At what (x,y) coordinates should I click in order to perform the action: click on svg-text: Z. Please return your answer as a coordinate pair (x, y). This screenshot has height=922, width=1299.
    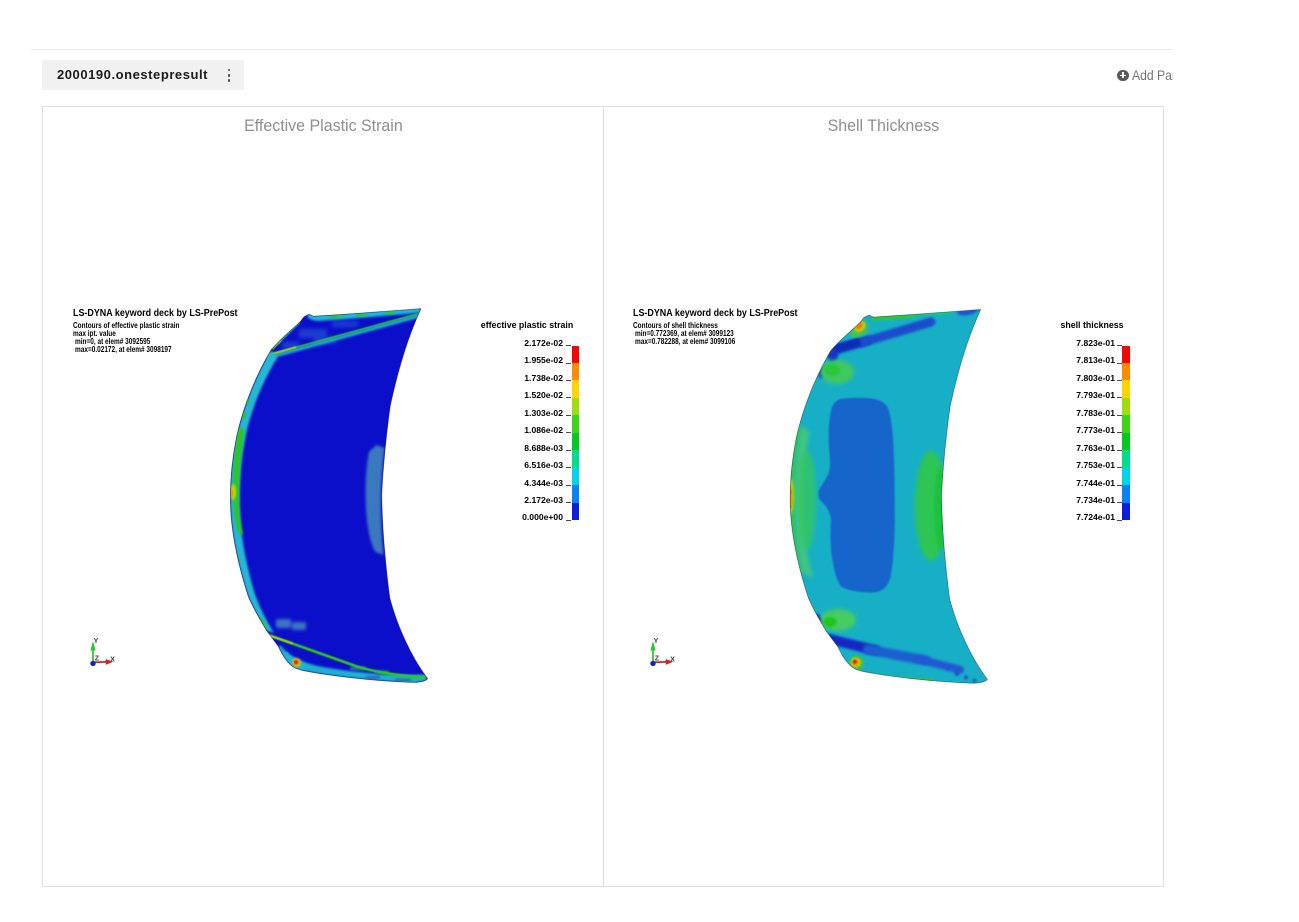
    Looking at the image, I should click on (97, 659).